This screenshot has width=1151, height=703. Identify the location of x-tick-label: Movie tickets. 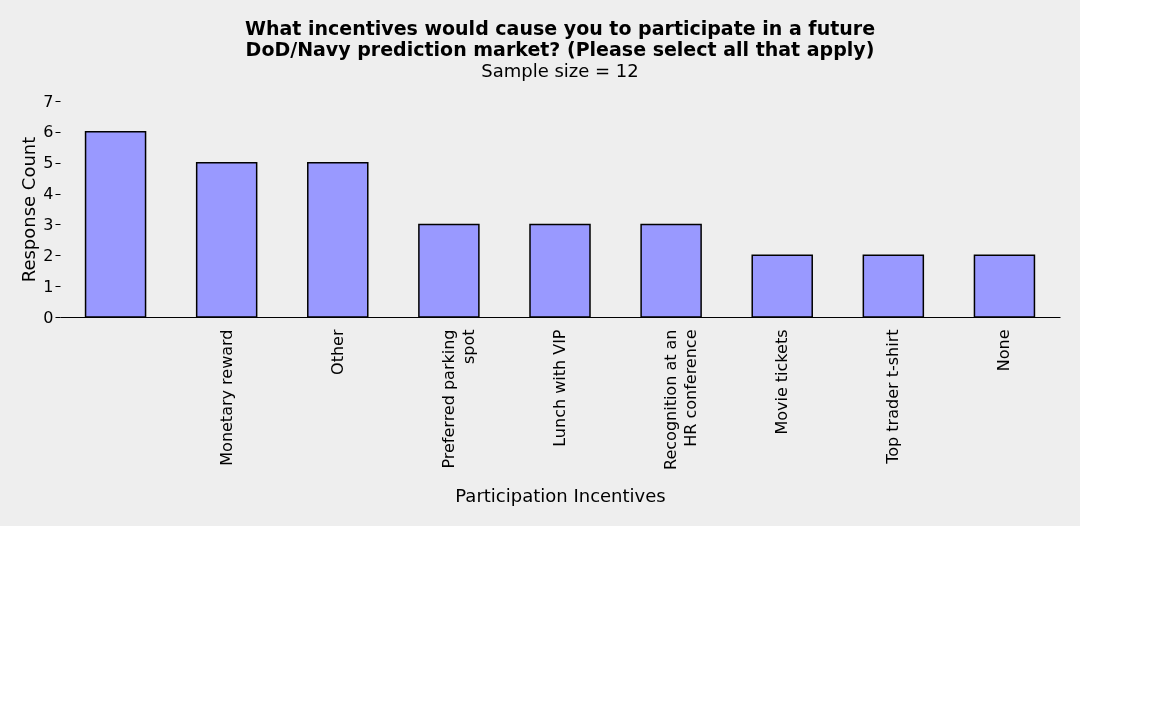
(782, 382).